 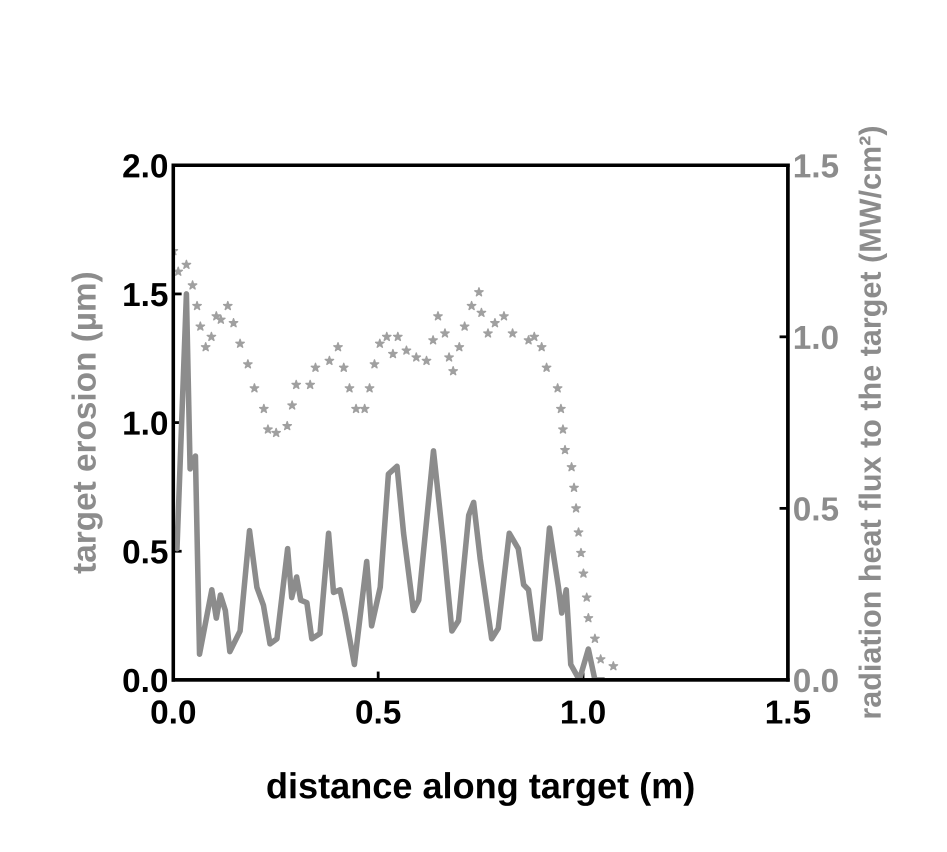 I want to click on y-tick-label: 0.5, so click(x=145, y=552).